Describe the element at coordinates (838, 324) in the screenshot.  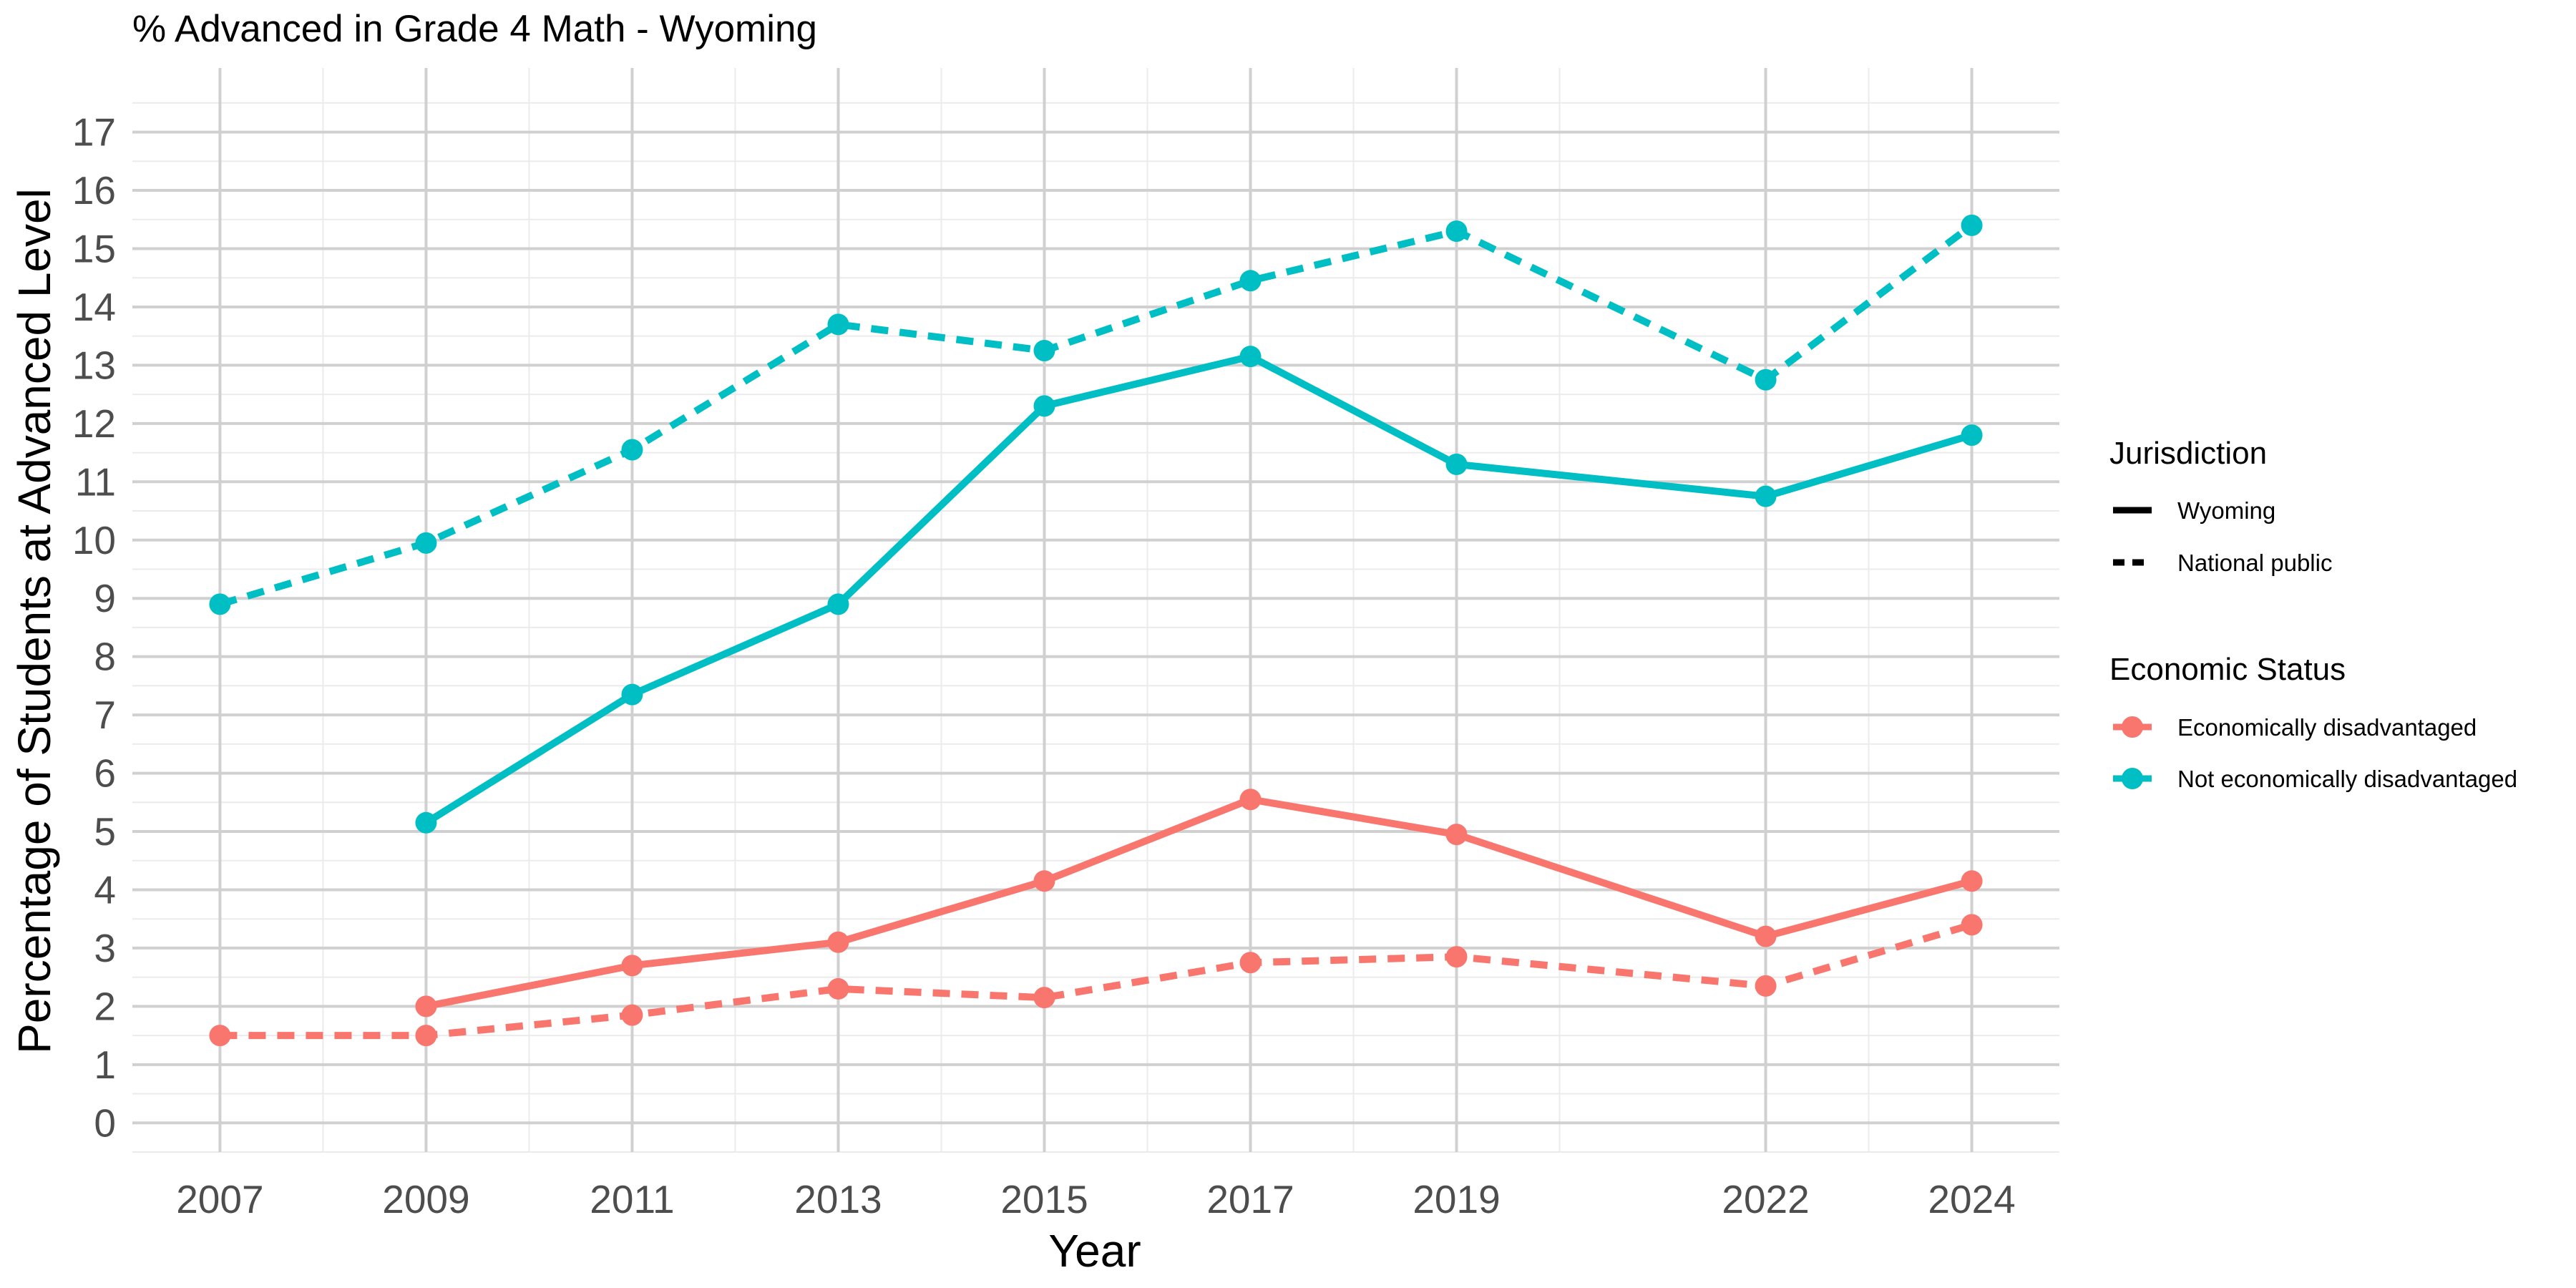
I see `data-point-not-economically-disadvantaged-national-public-2013` at that location.